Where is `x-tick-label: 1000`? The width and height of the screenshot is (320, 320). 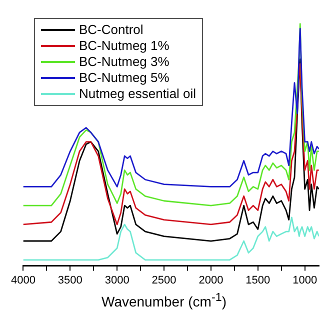
x-tick-label: 1000 is located at coordinates (305, 280).